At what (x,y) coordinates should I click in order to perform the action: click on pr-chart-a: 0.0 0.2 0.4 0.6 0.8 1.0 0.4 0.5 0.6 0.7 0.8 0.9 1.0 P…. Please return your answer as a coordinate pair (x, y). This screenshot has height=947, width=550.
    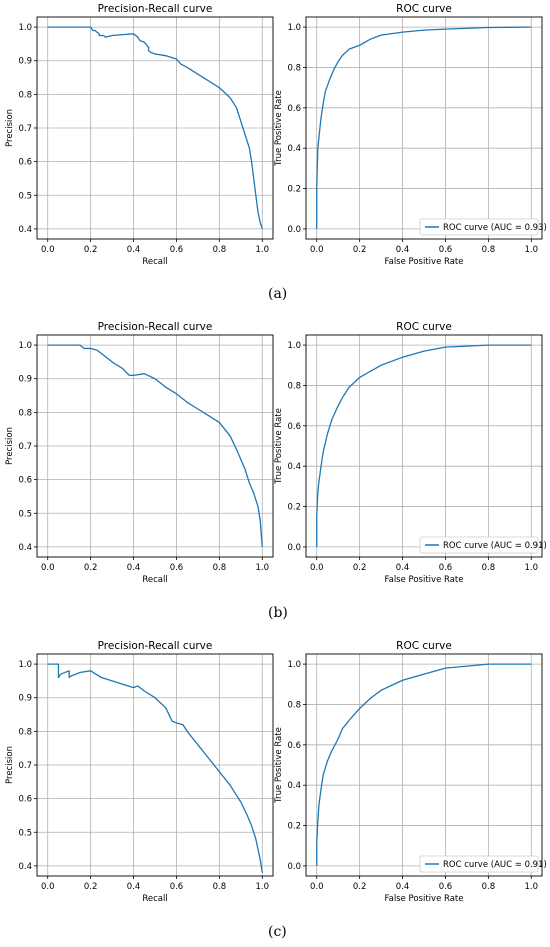
    Looking at the image, I should click on (139, 135).